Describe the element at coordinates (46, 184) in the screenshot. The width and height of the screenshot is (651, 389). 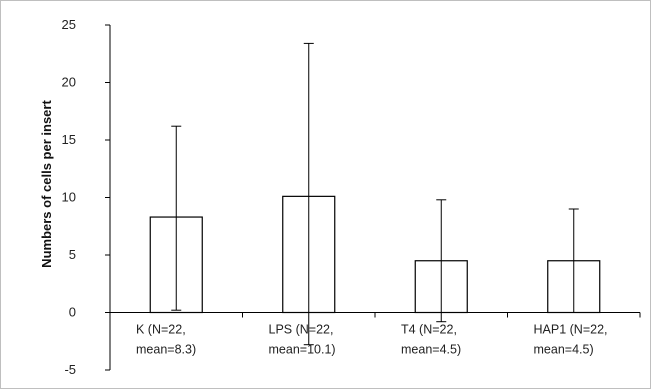
I see `y-axis-title: Numbers of cells per insert` at that location.